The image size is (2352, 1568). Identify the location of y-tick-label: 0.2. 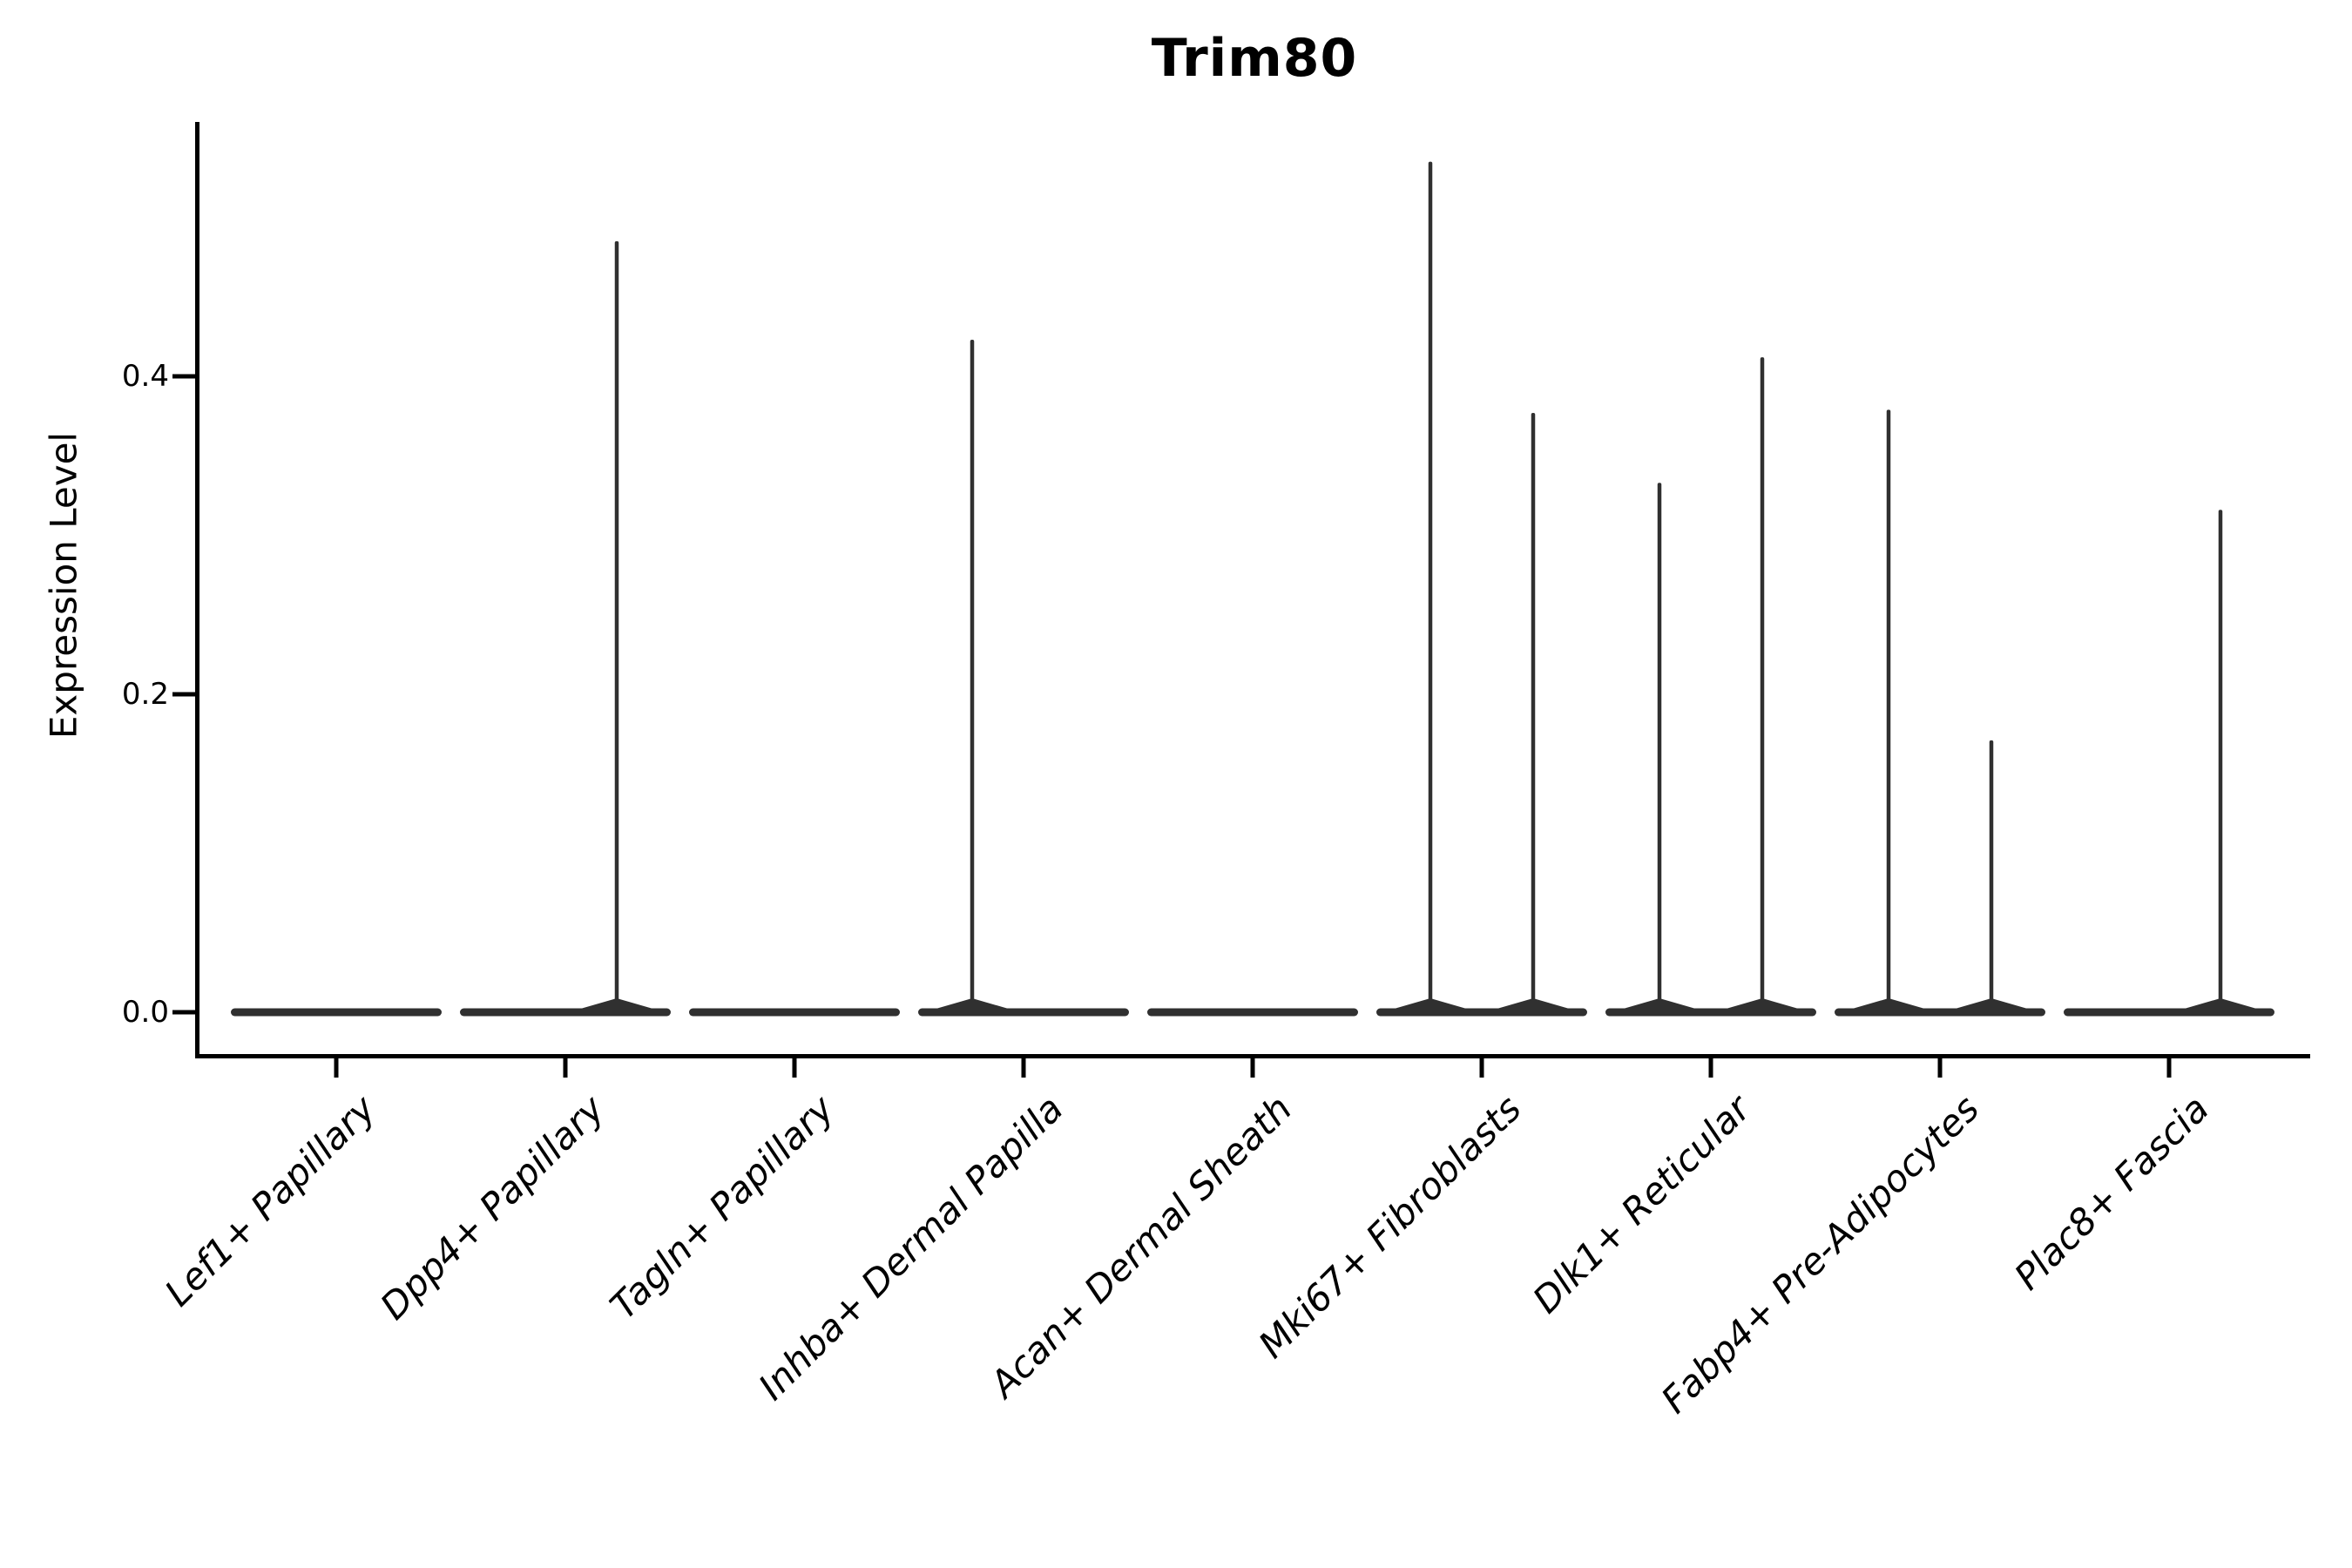
(145, 694).